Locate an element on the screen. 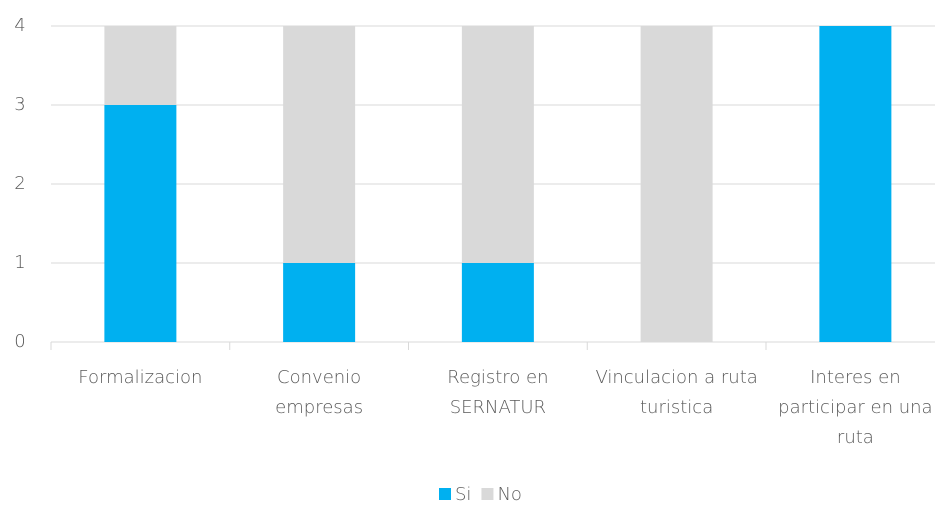 Image resolution: width=935 pixels, height=506 pixels. x-tick-label: Registro en SERNATUR is located at coordinates (498, 392).